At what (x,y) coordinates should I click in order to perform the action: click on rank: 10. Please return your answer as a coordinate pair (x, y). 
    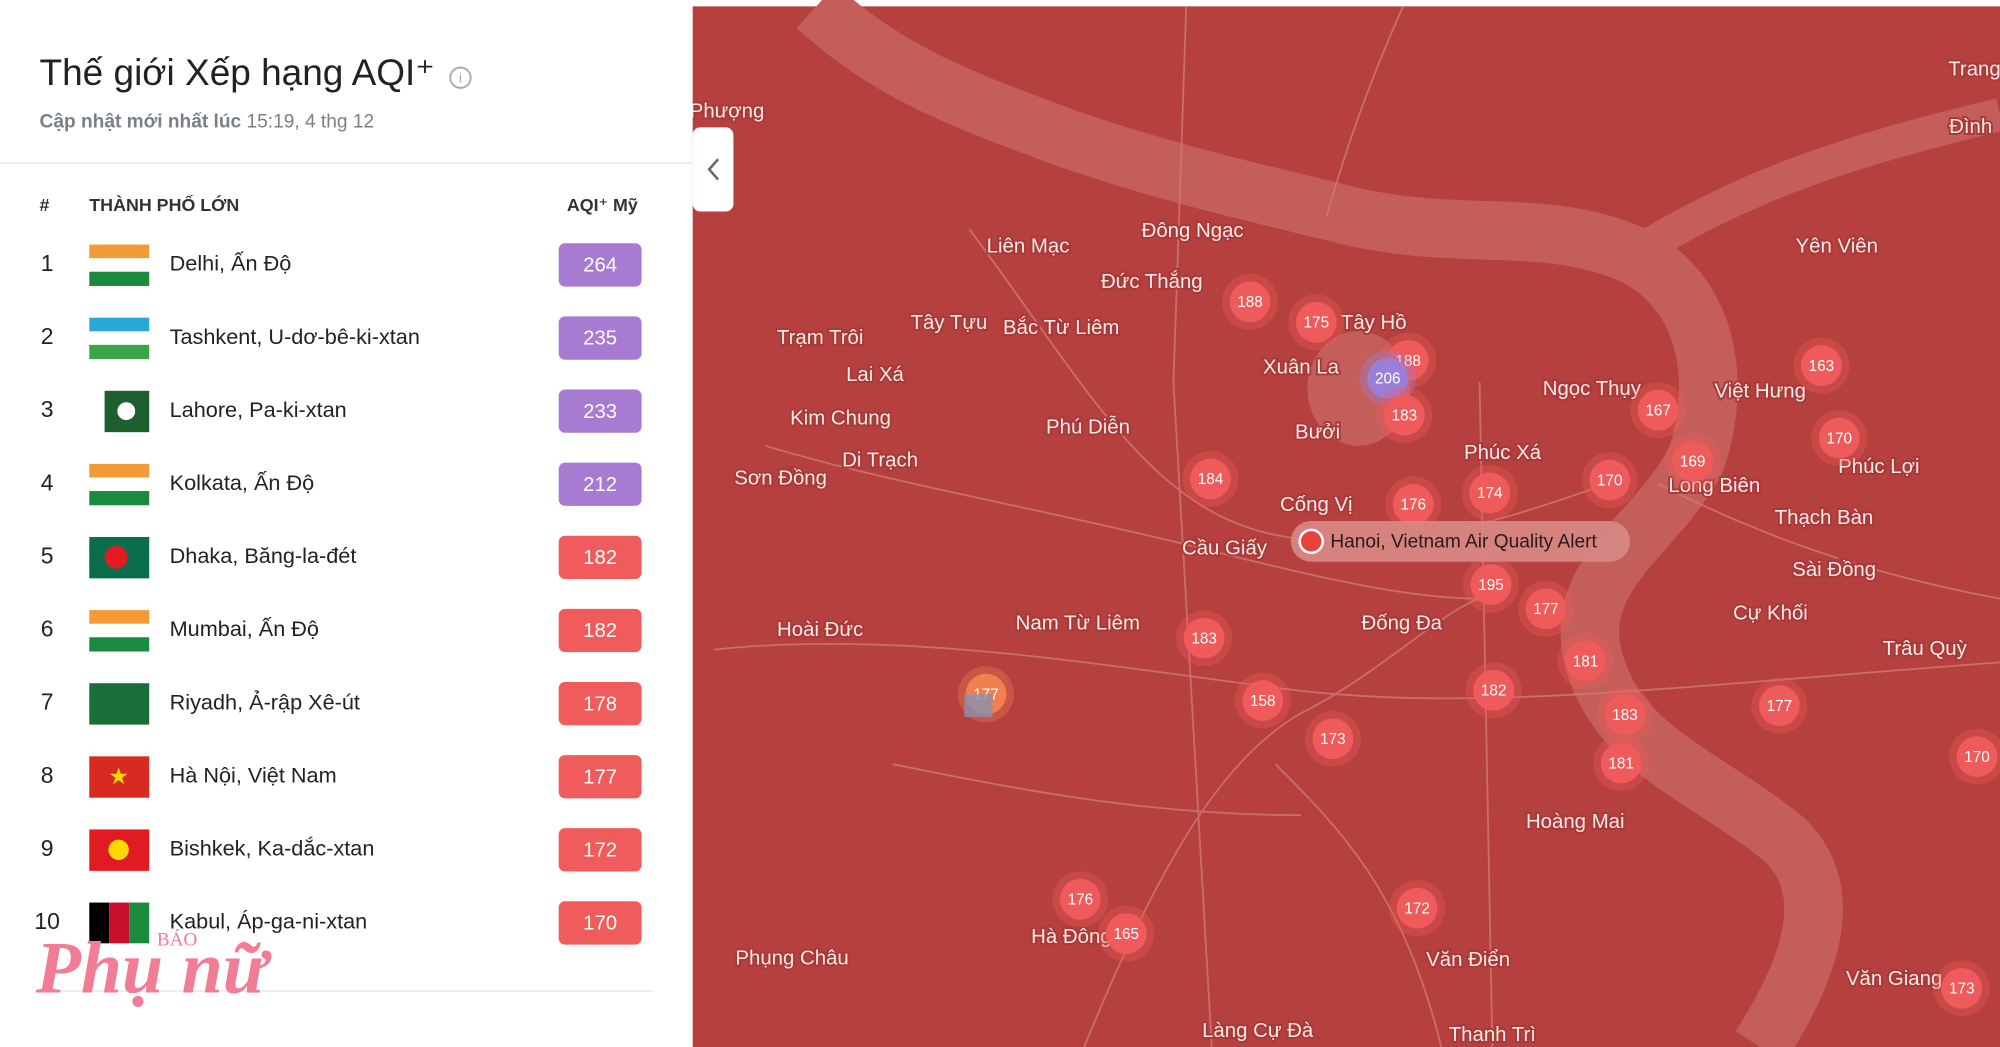
    Looking at the image, I should click on (47, 921).